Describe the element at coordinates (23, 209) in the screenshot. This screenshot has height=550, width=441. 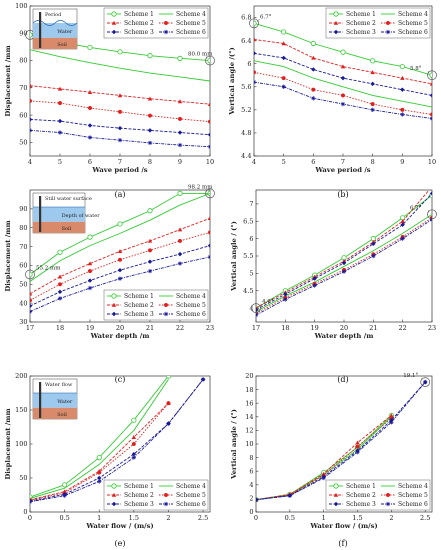
I see `y-tick-label: 90` at that location.